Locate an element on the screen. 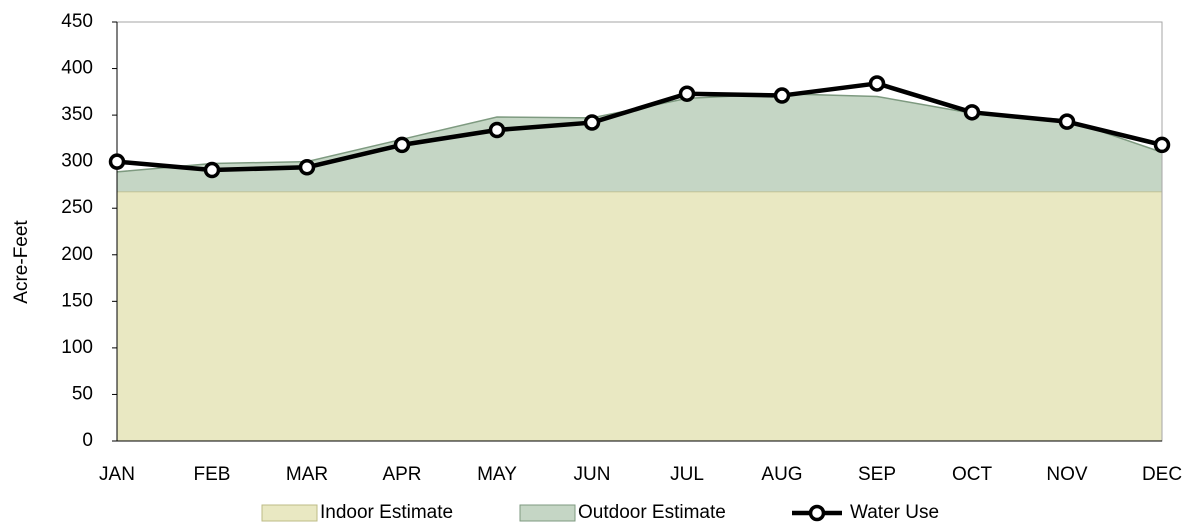  y-axis-label: Acre-Feet is located at coordinates (21, 262).